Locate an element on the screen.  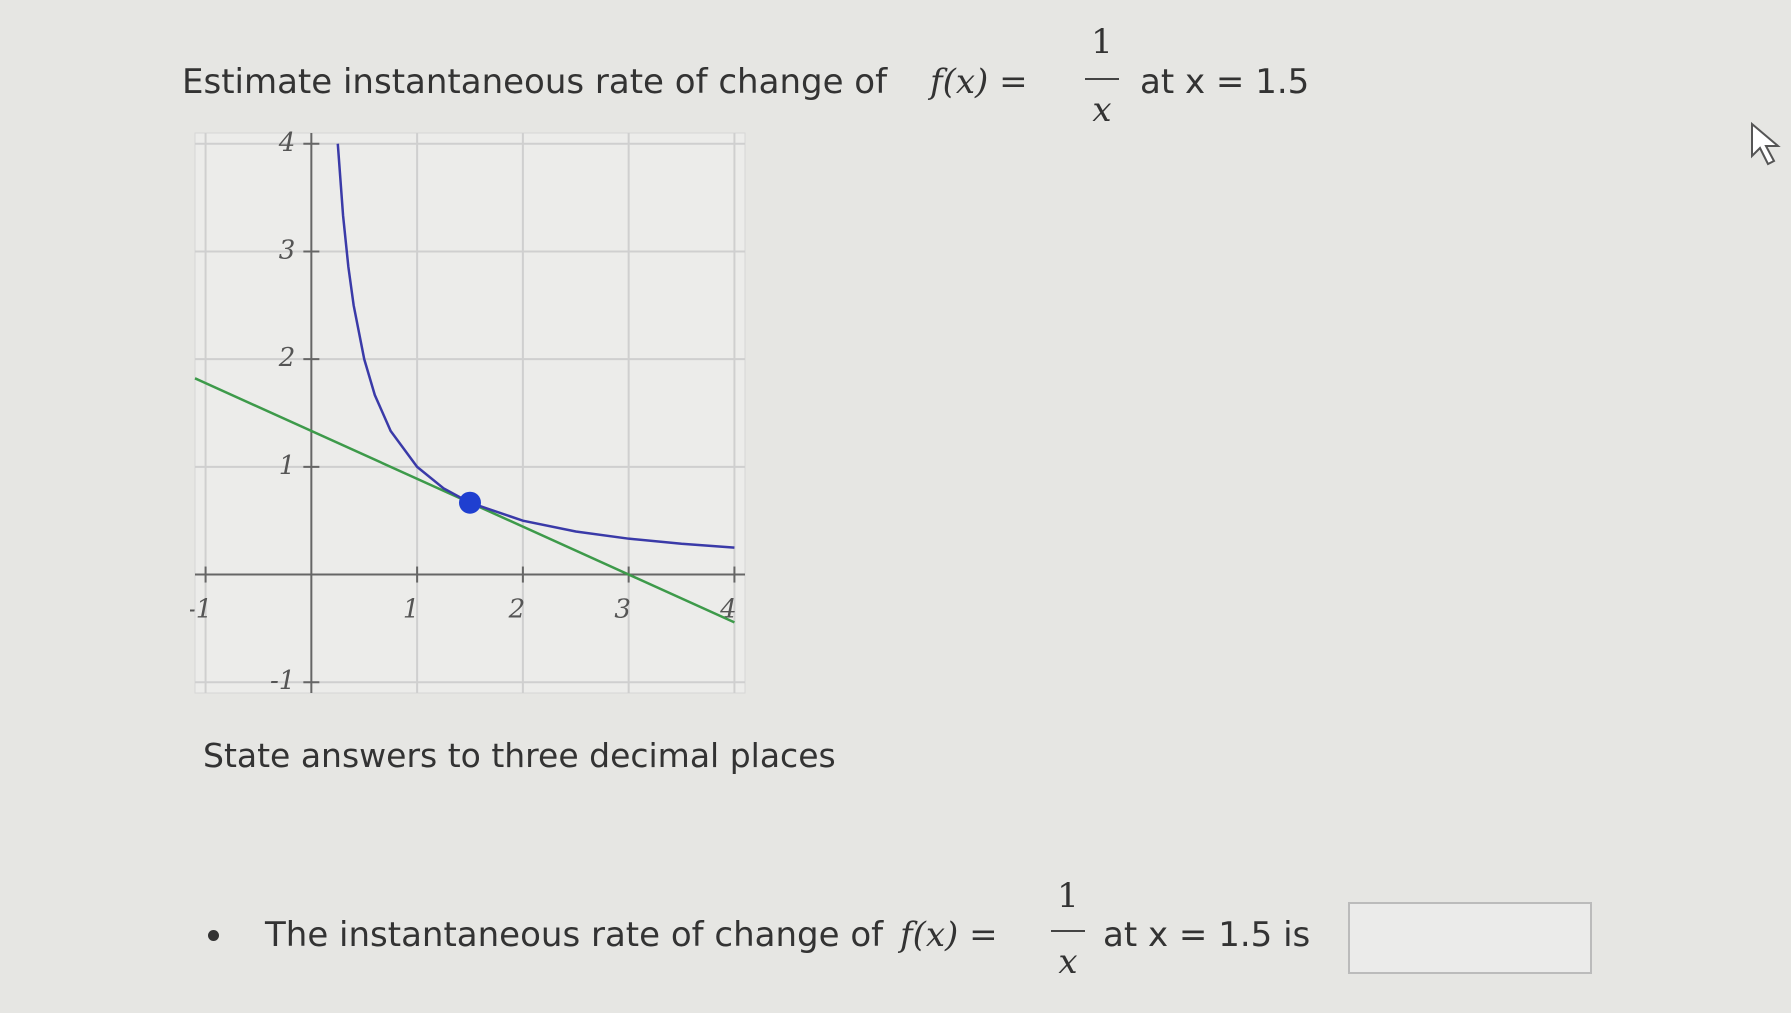
bullet is located at coordinates (213, 935).